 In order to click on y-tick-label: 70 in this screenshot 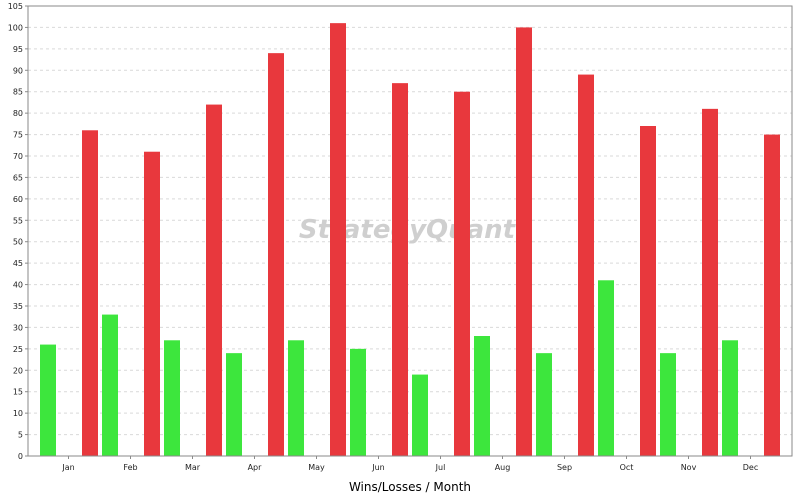, I will do `click(18, 156)`.